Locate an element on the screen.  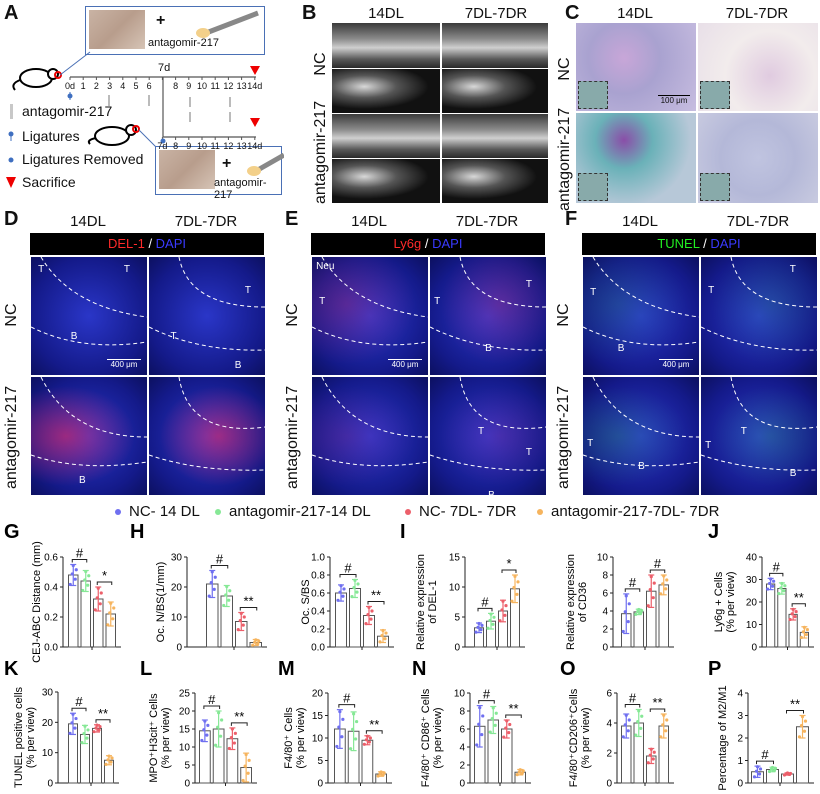
region-boundary-lines is located at coordinates (370, 301).